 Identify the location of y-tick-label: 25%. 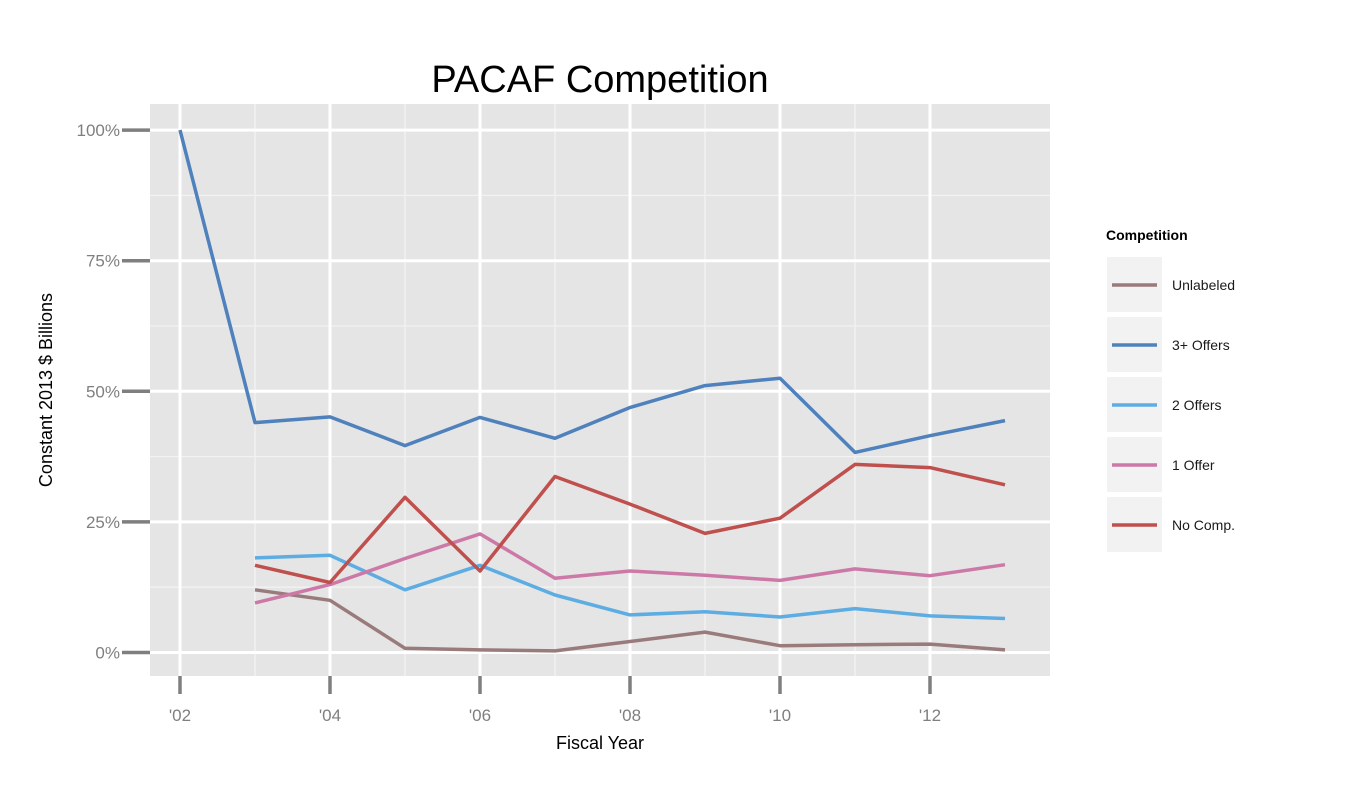
(103, 522).